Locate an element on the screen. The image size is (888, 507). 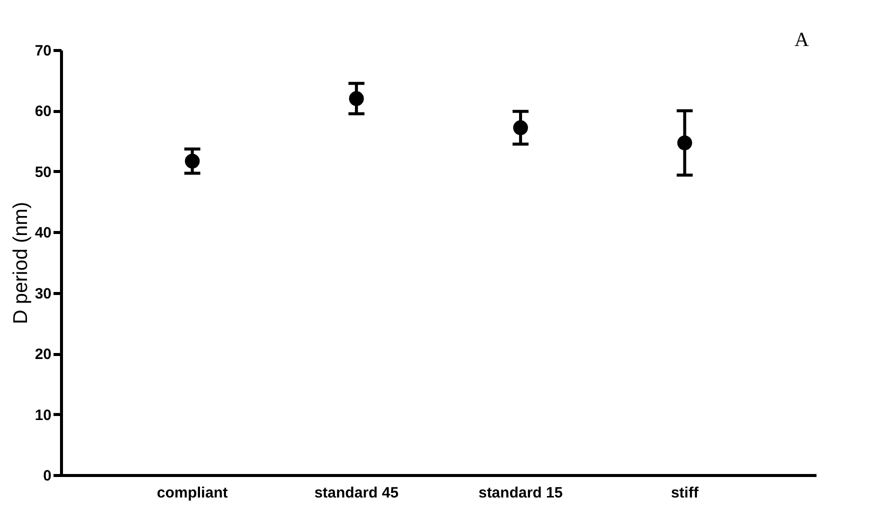
y-tick-label: 70 is located at coordinates (43, 51).